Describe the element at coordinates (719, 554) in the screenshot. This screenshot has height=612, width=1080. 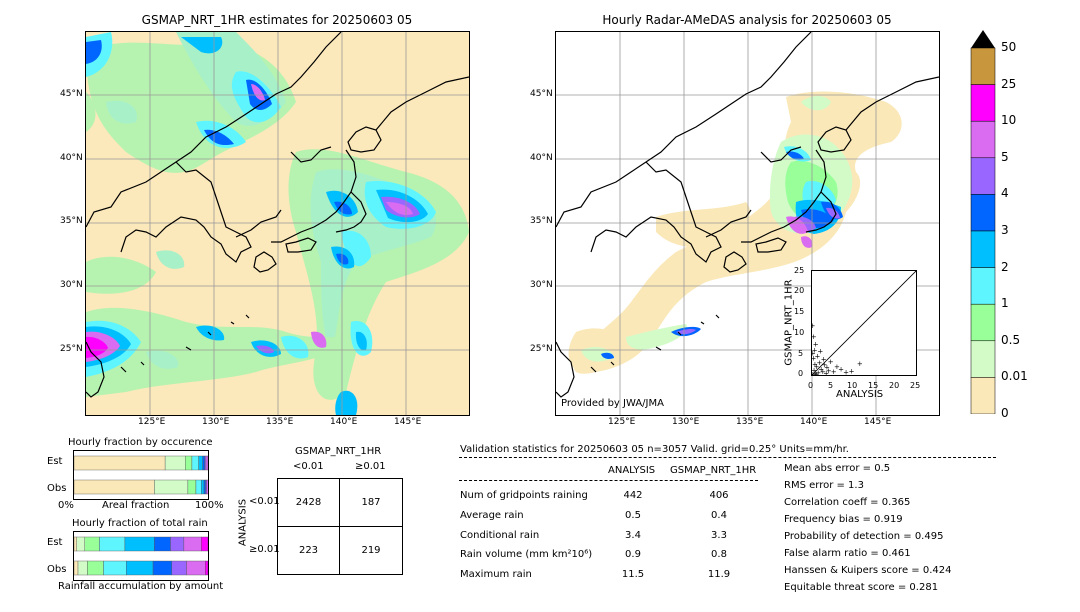
I see `validation-row-gsmap: 0.8` at that location.